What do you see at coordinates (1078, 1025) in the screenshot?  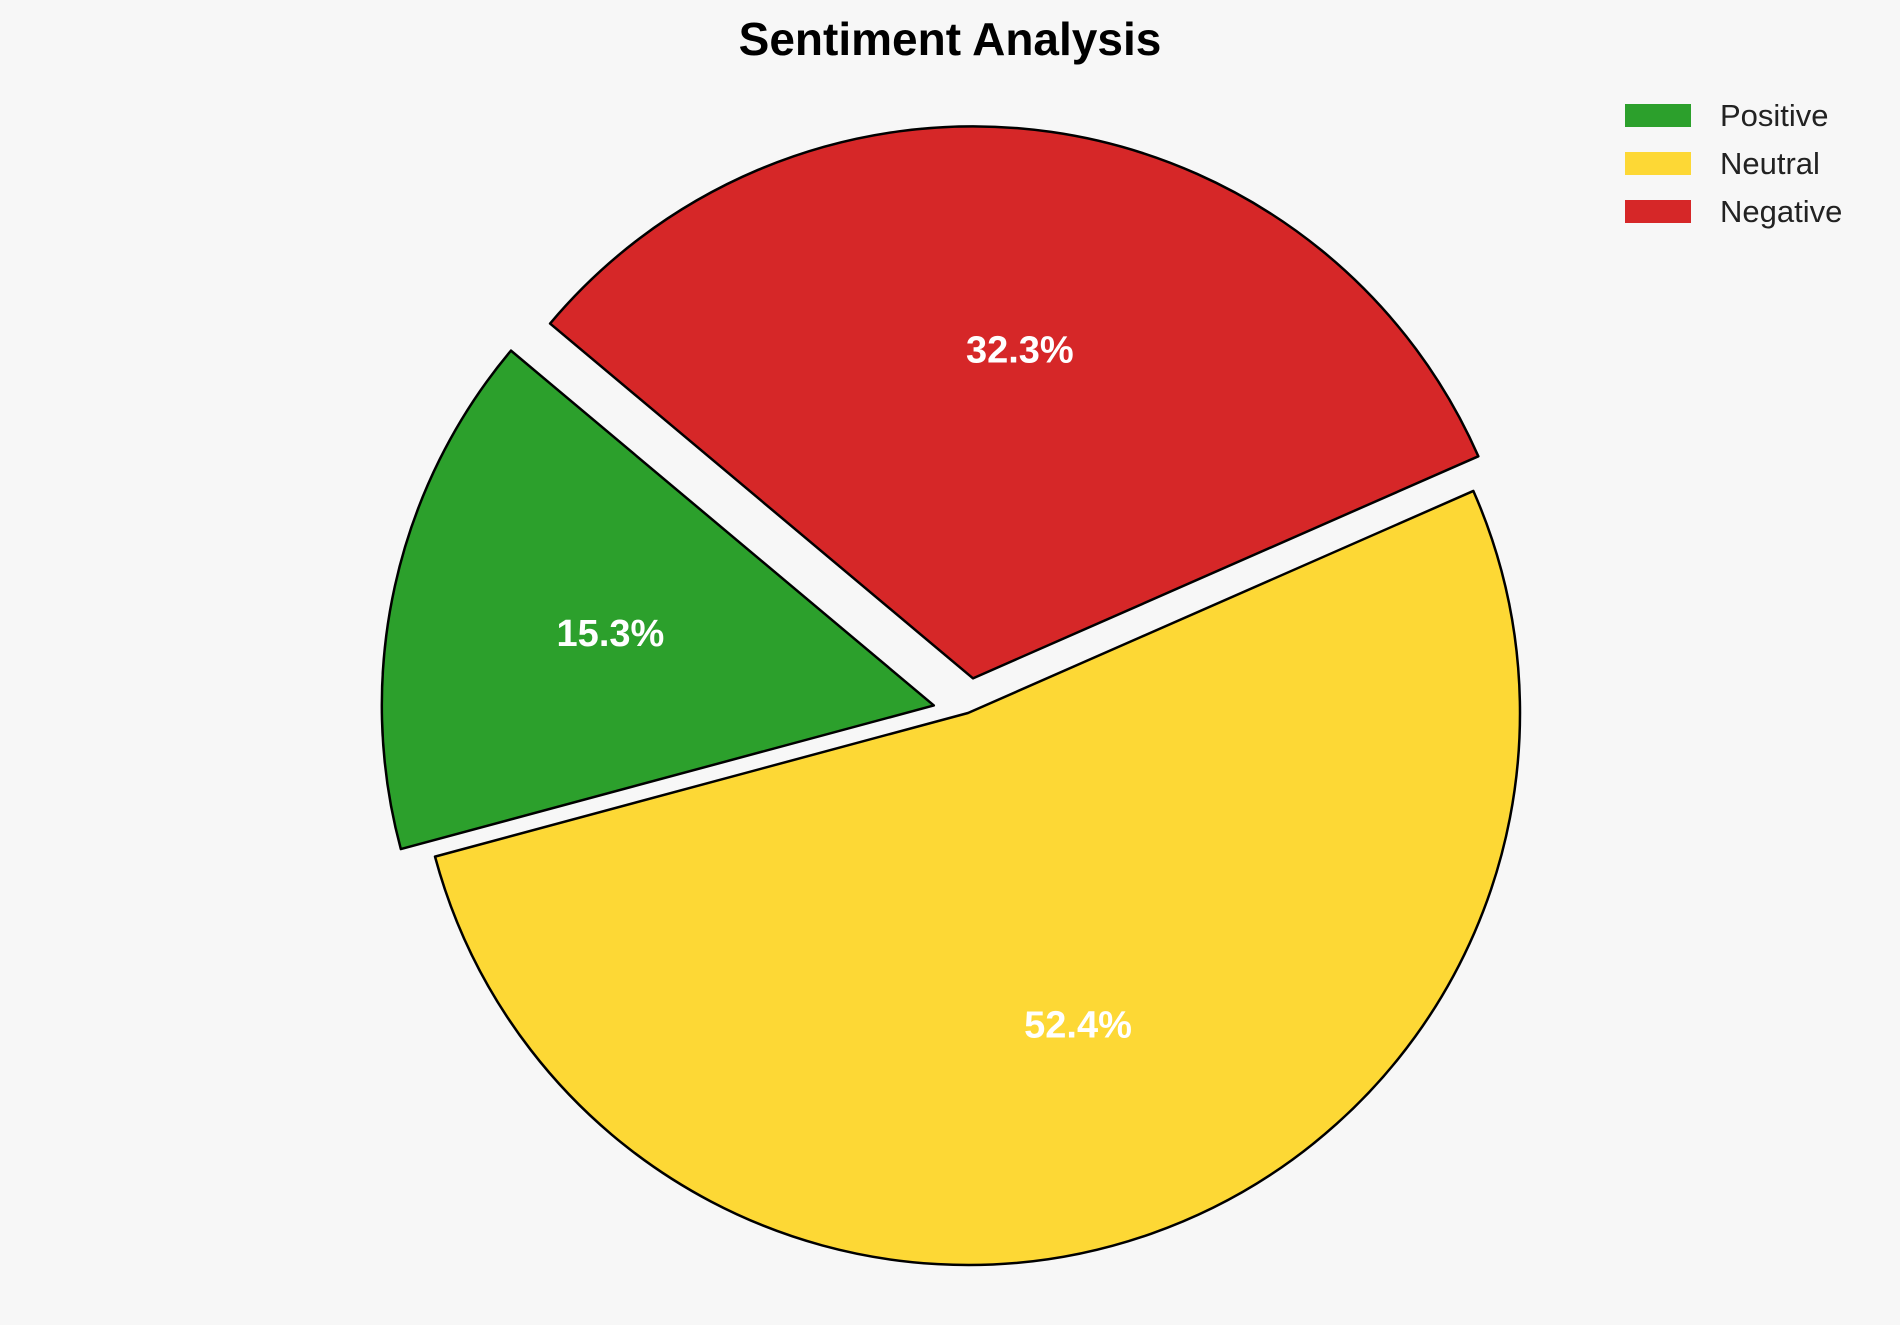 I see `slice-label-neutral: 52.4%` at bounding box center [1078, 1025].